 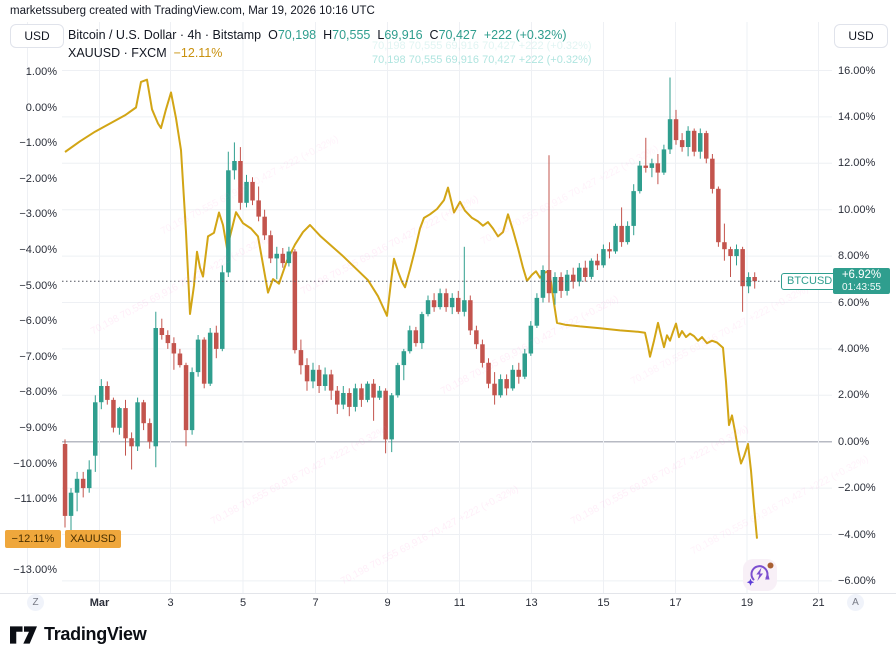 What do you see at coordinates (603, 603) in the screenshot?
I see `time-axis-tick: 15` at bounding box center [603, 603].